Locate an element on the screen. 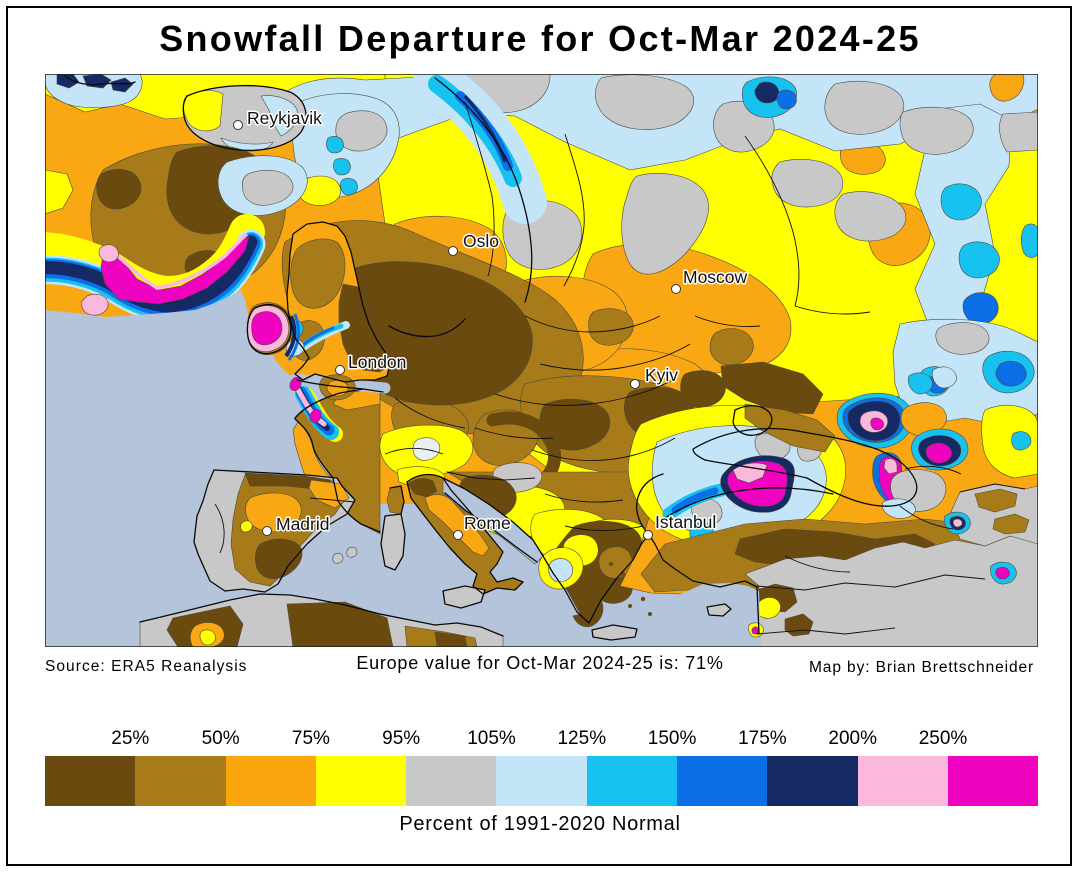  svg-text: London is located at coordinates (377, 362).